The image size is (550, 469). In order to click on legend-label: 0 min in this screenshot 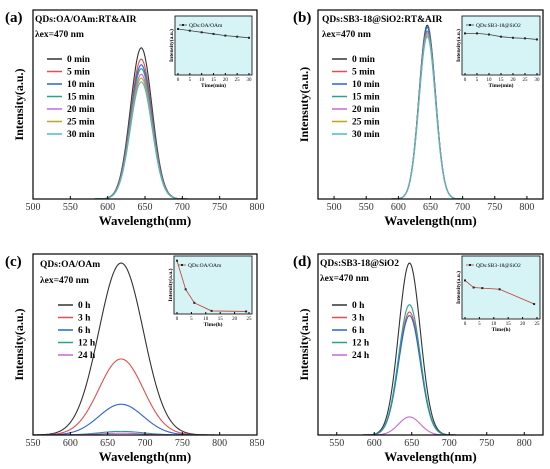, I will do `click(364, 60)`.